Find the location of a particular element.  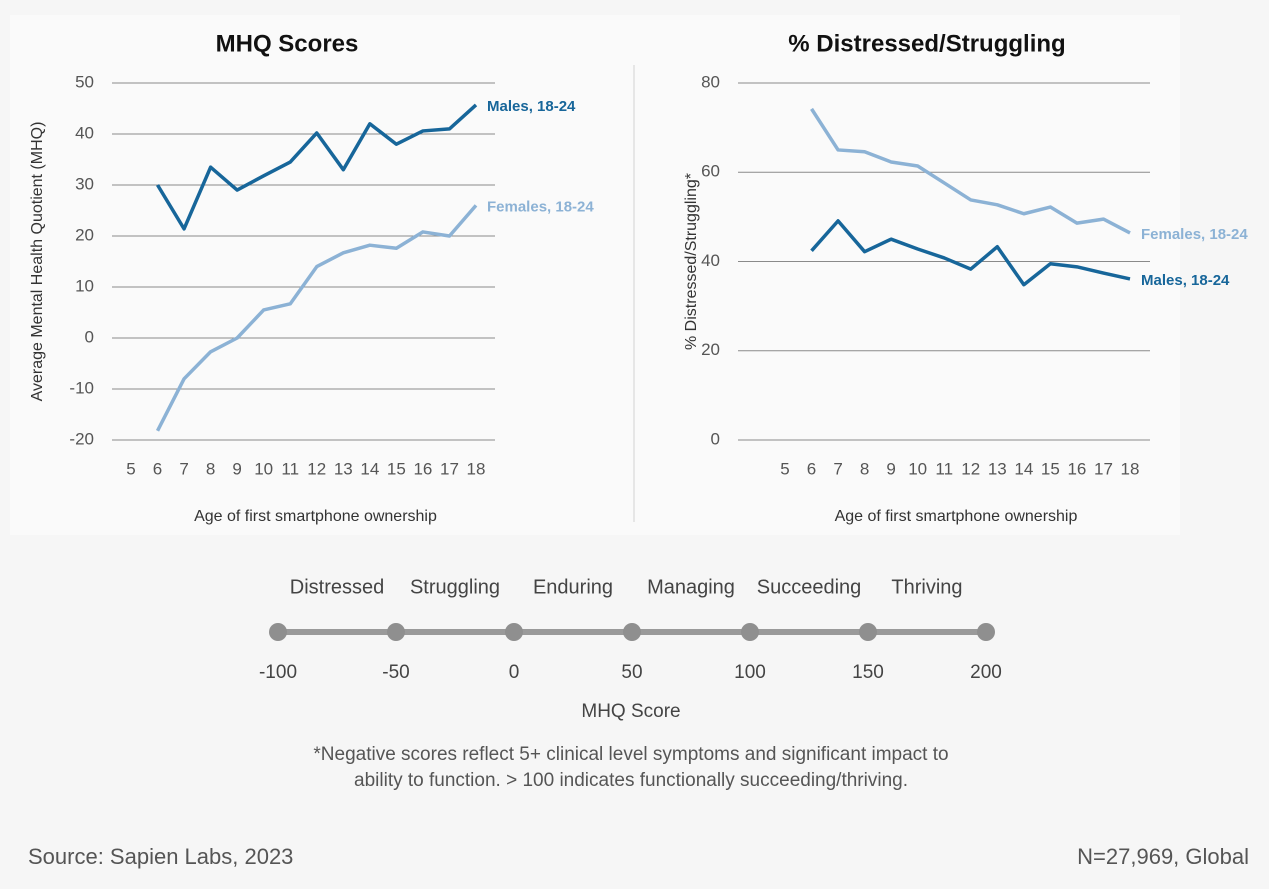

y-tick-label: 10 is located at coordinates (84, 285).